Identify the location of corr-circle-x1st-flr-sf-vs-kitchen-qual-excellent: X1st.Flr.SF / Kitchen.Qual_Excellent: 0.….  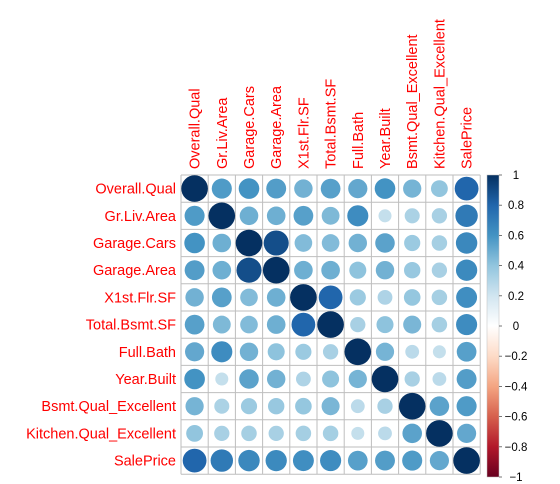
(439, 297).